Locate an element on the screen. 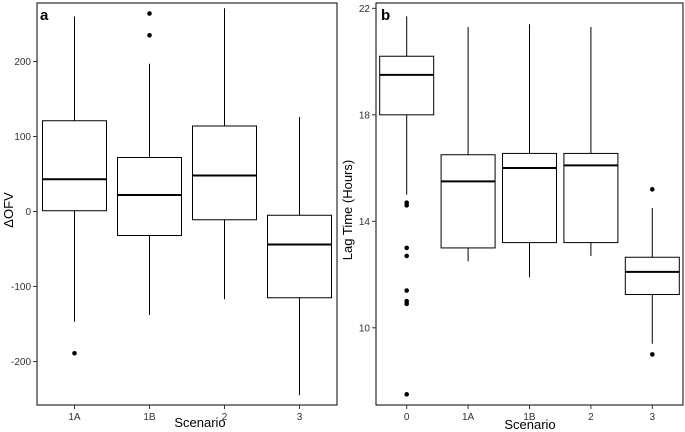 This screenshot has width=685, height=432. panel-b-y-title: Lag Time (Hours) is located at coordinates (347, 210).